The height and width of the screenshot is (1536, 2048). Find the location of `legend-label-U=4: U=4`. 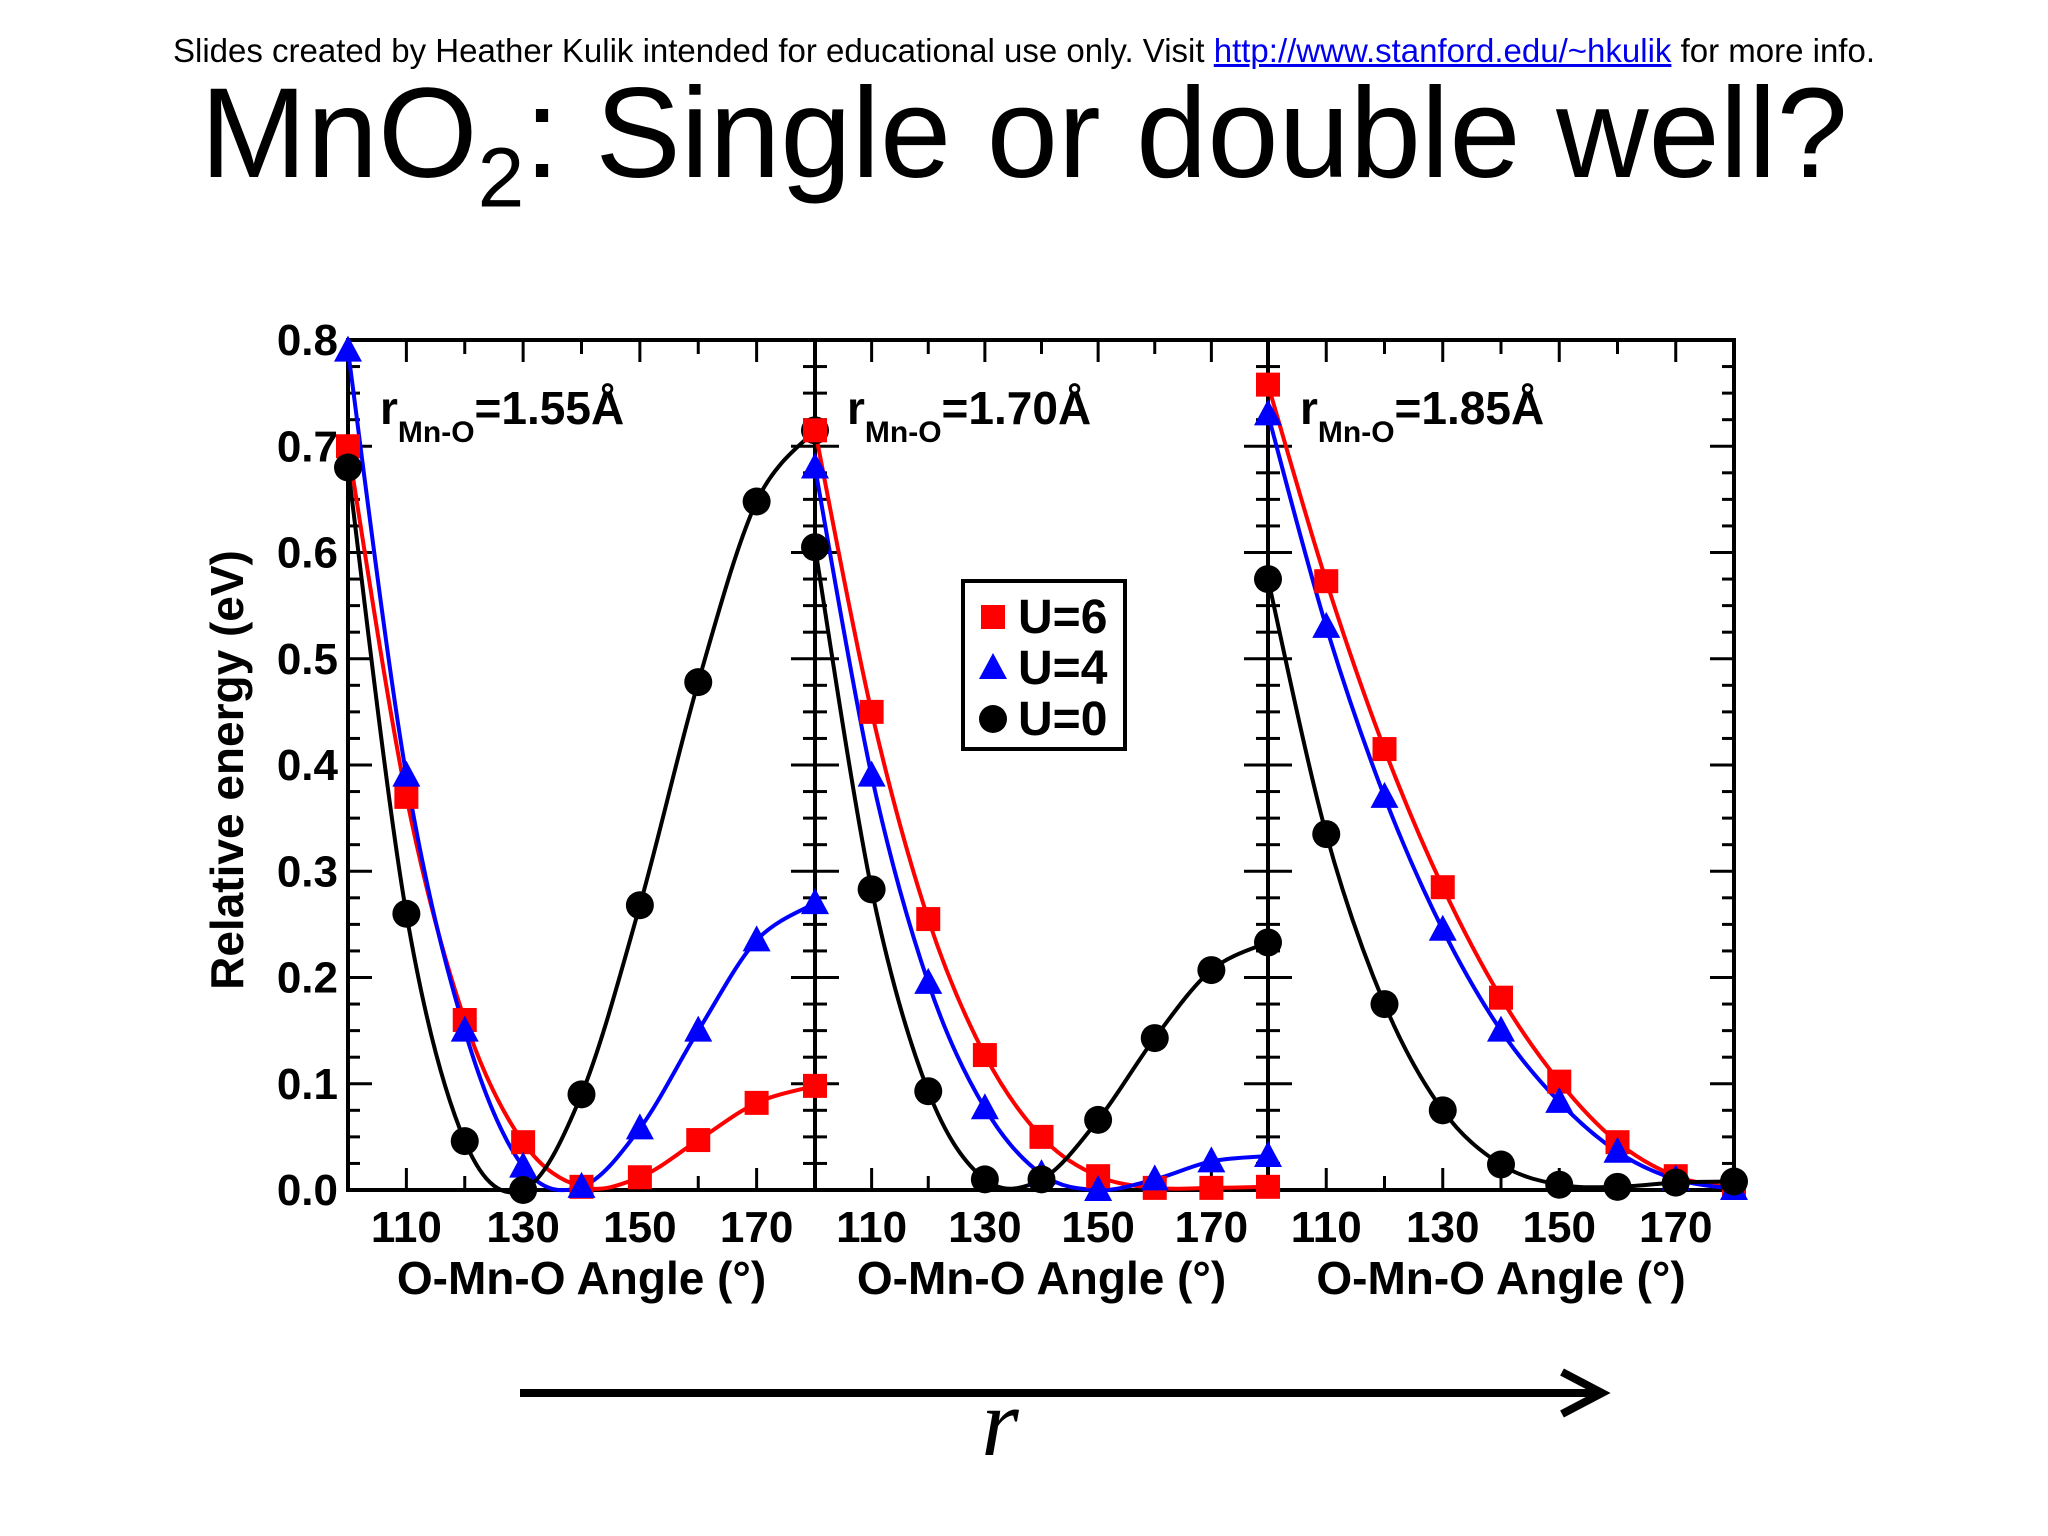

legend-label-U=4: U=4 is located at coordinates (1063, 668).